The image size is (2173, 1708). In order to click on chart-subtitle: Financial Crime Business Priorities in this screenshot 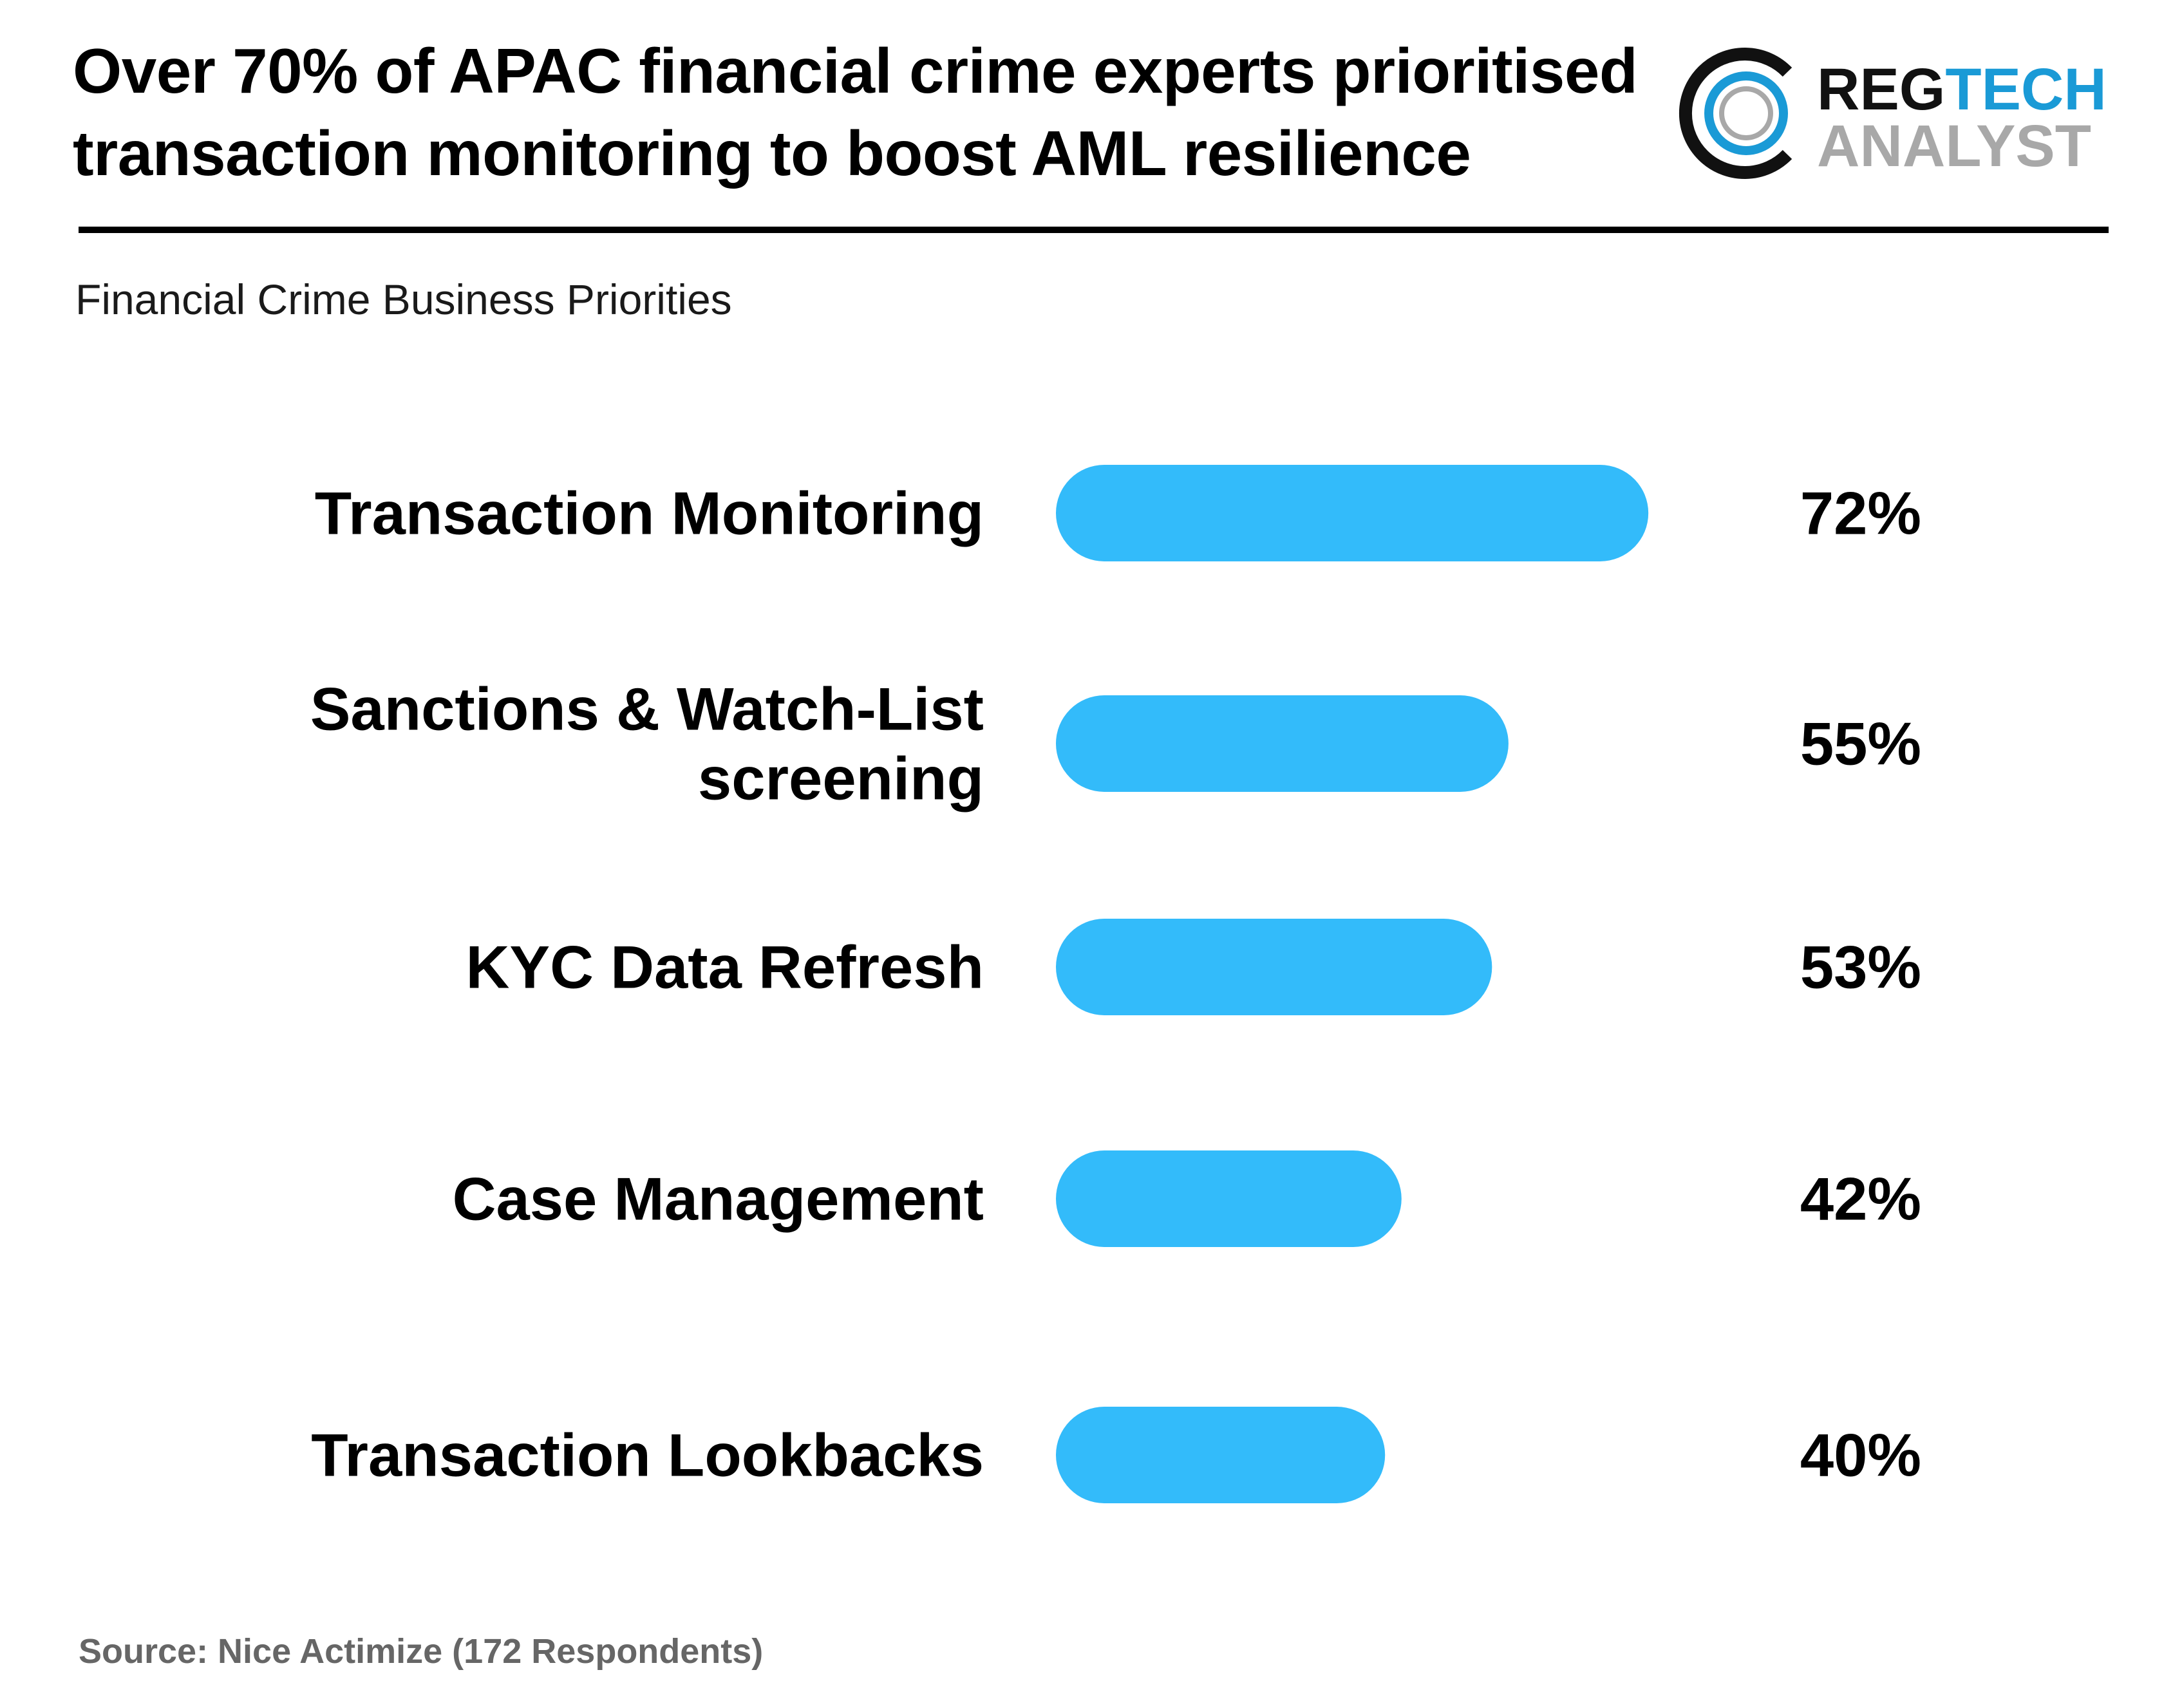, I will do `click(404, 299)`.